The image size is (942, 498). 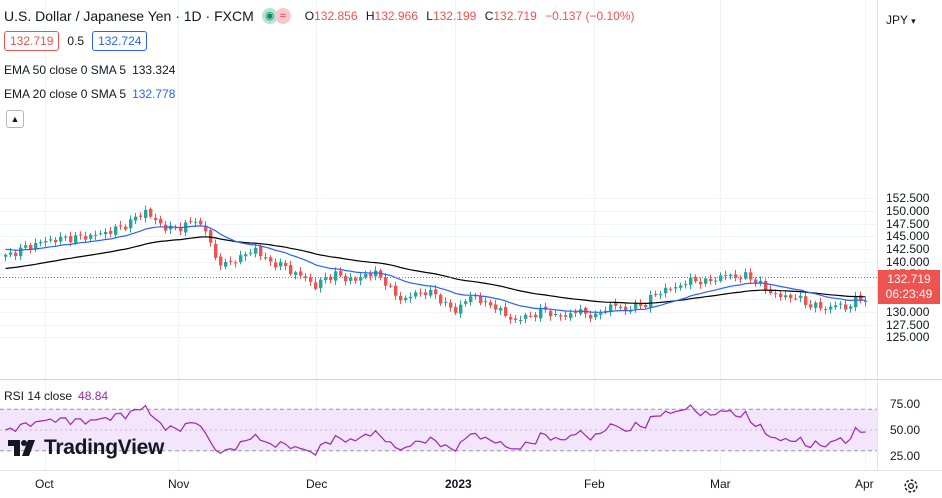 I want to click on ema20-legend: EMA 20 close 0 SMA 5 132.778, so click(x=89, y=94).